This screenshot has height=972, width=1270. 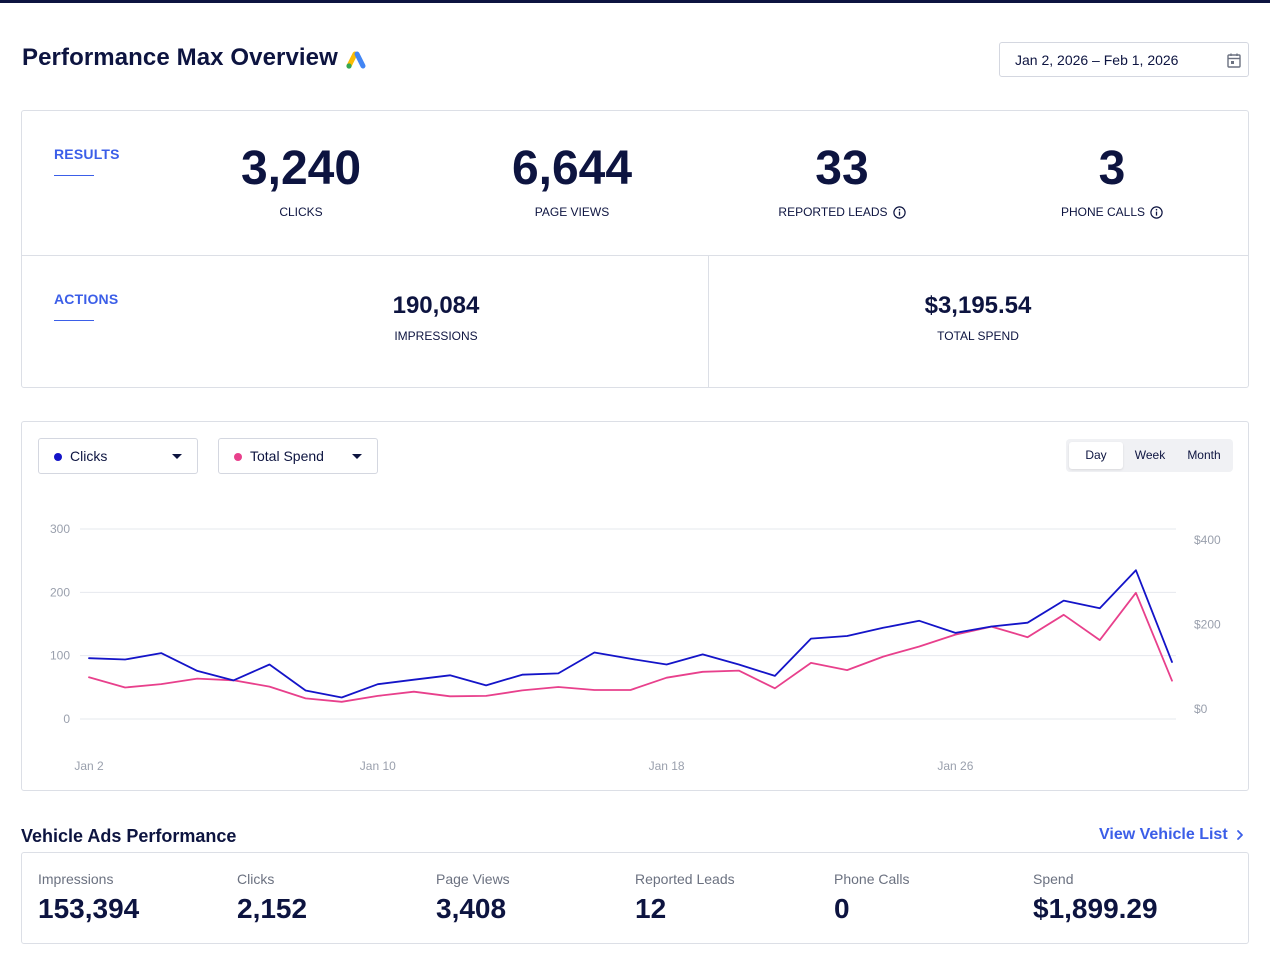 I want to click on series-line-total-spend, so click(x=630, y=647).